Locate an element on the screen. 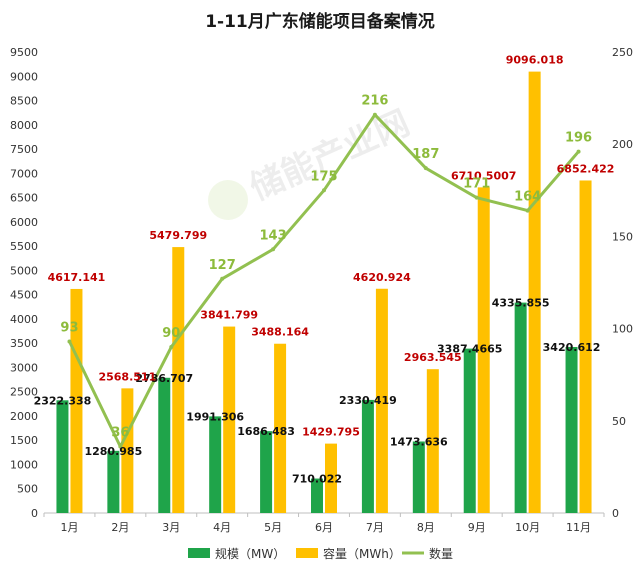  left-axis-tick-label: 2000 is located at coordinates (24, 416).